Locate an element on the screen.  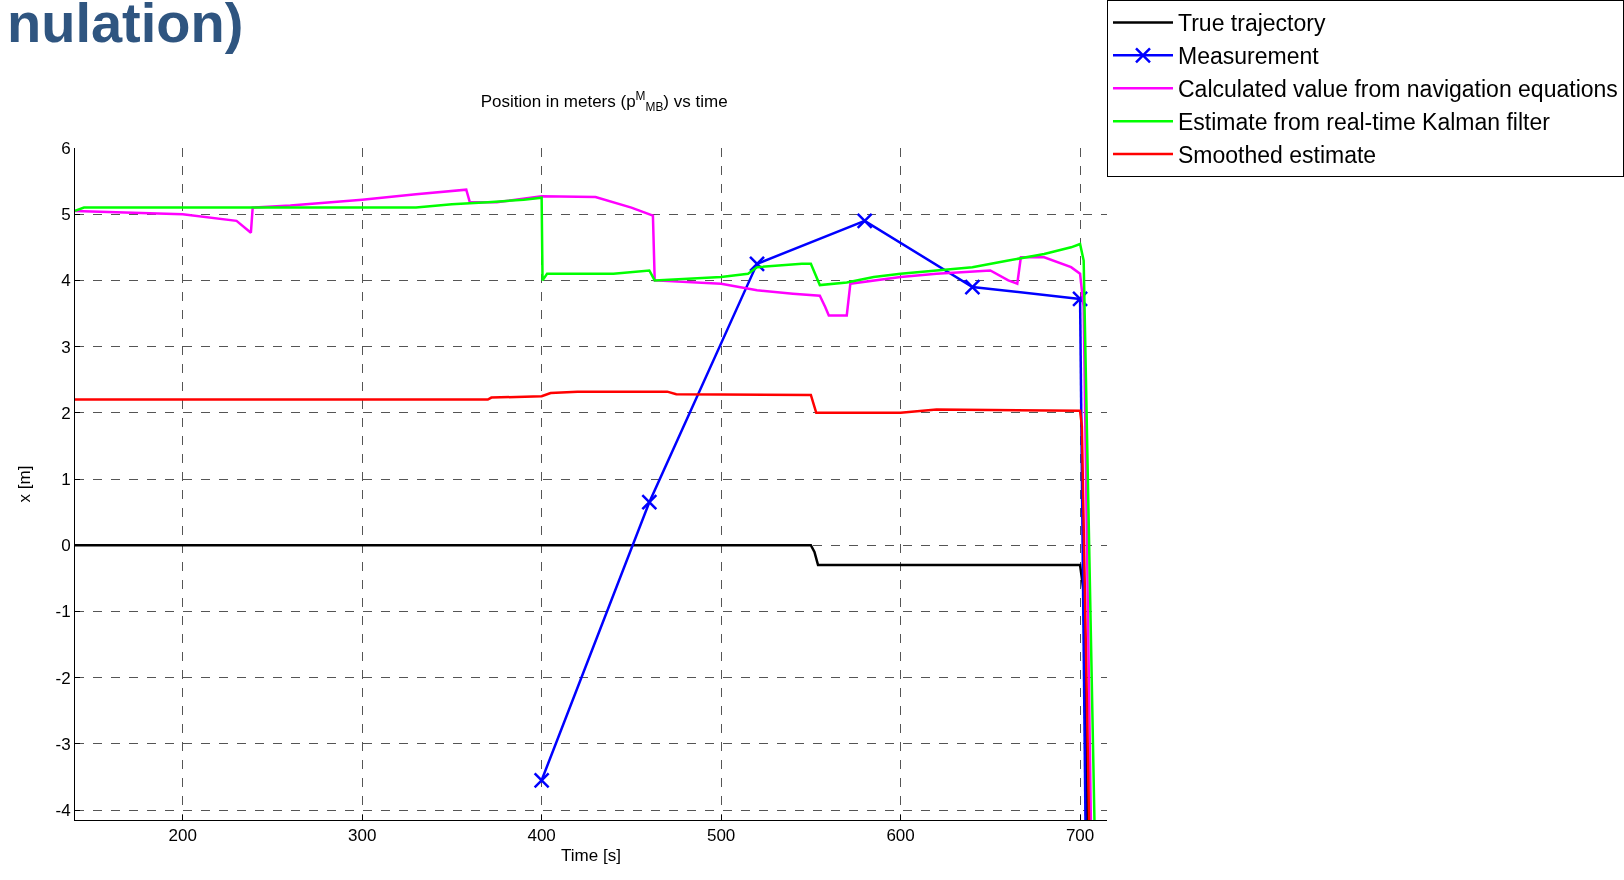
y-tick-label: 6 is located at coordinates (66, 148).